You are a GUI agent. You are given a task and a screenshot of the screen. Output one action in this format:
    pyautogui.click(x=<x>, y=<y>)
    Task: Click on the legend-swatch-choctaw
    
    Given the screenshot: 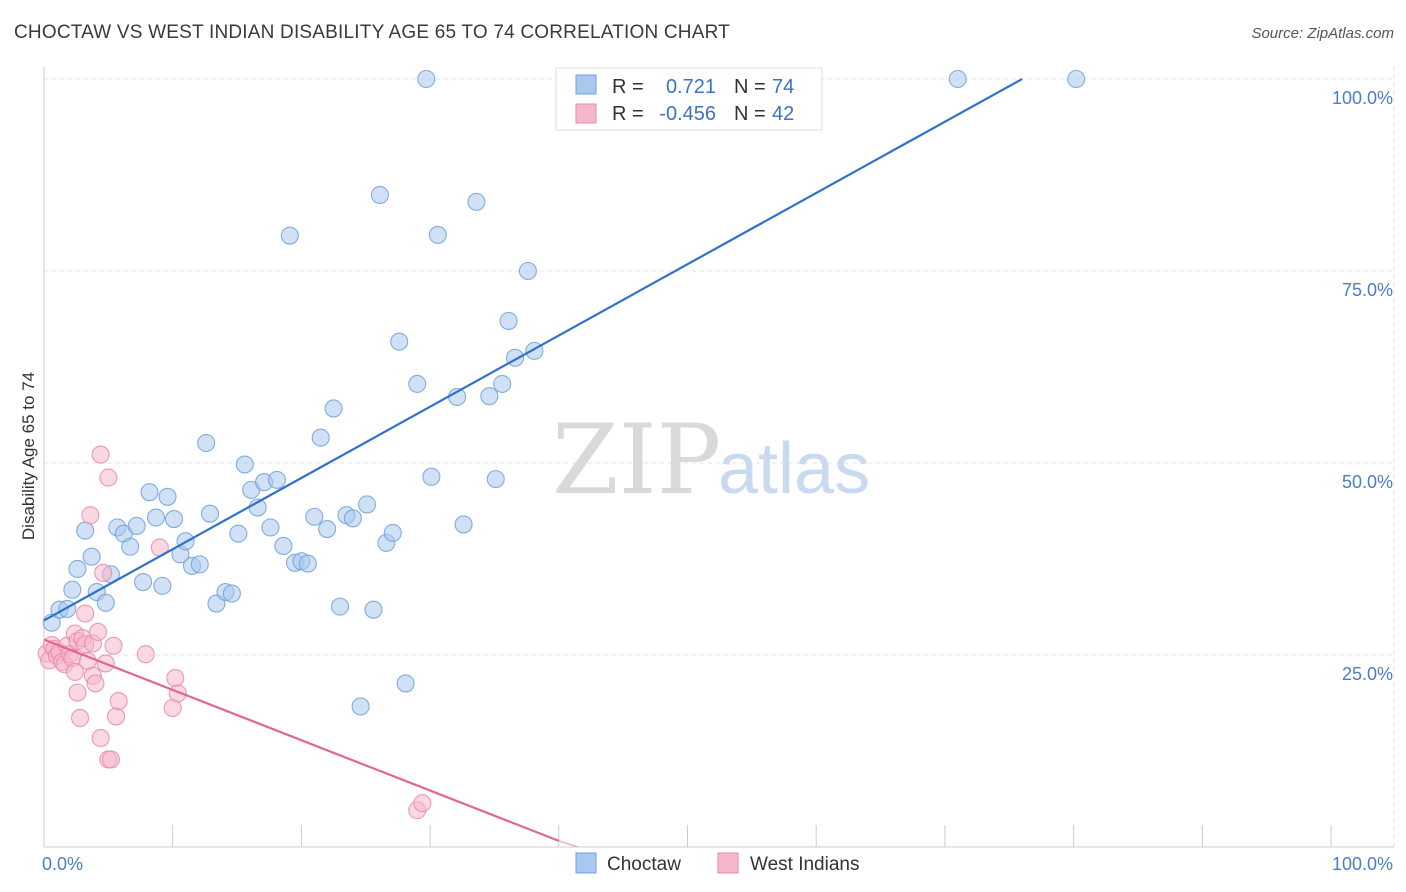 What is the action you would take?
    pyautogui.click(x=586, y=84)
    